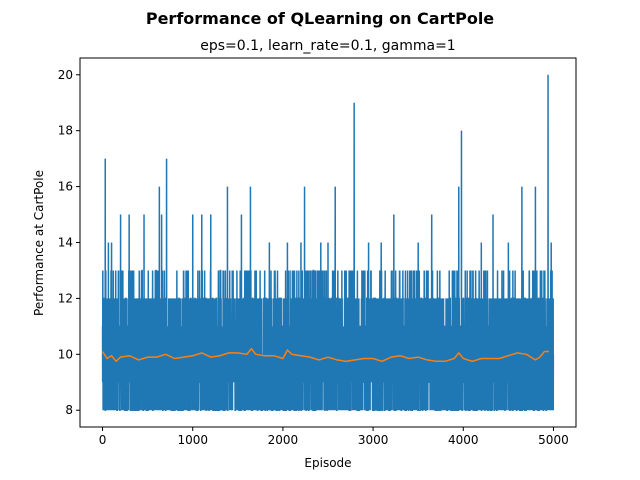 This screenshot has height=480, width=640. What do you see at coordinates (39, 243) in the screenshot?
I see `y-axis-label: Performance at CartPole` at bounding box center [39, 243].